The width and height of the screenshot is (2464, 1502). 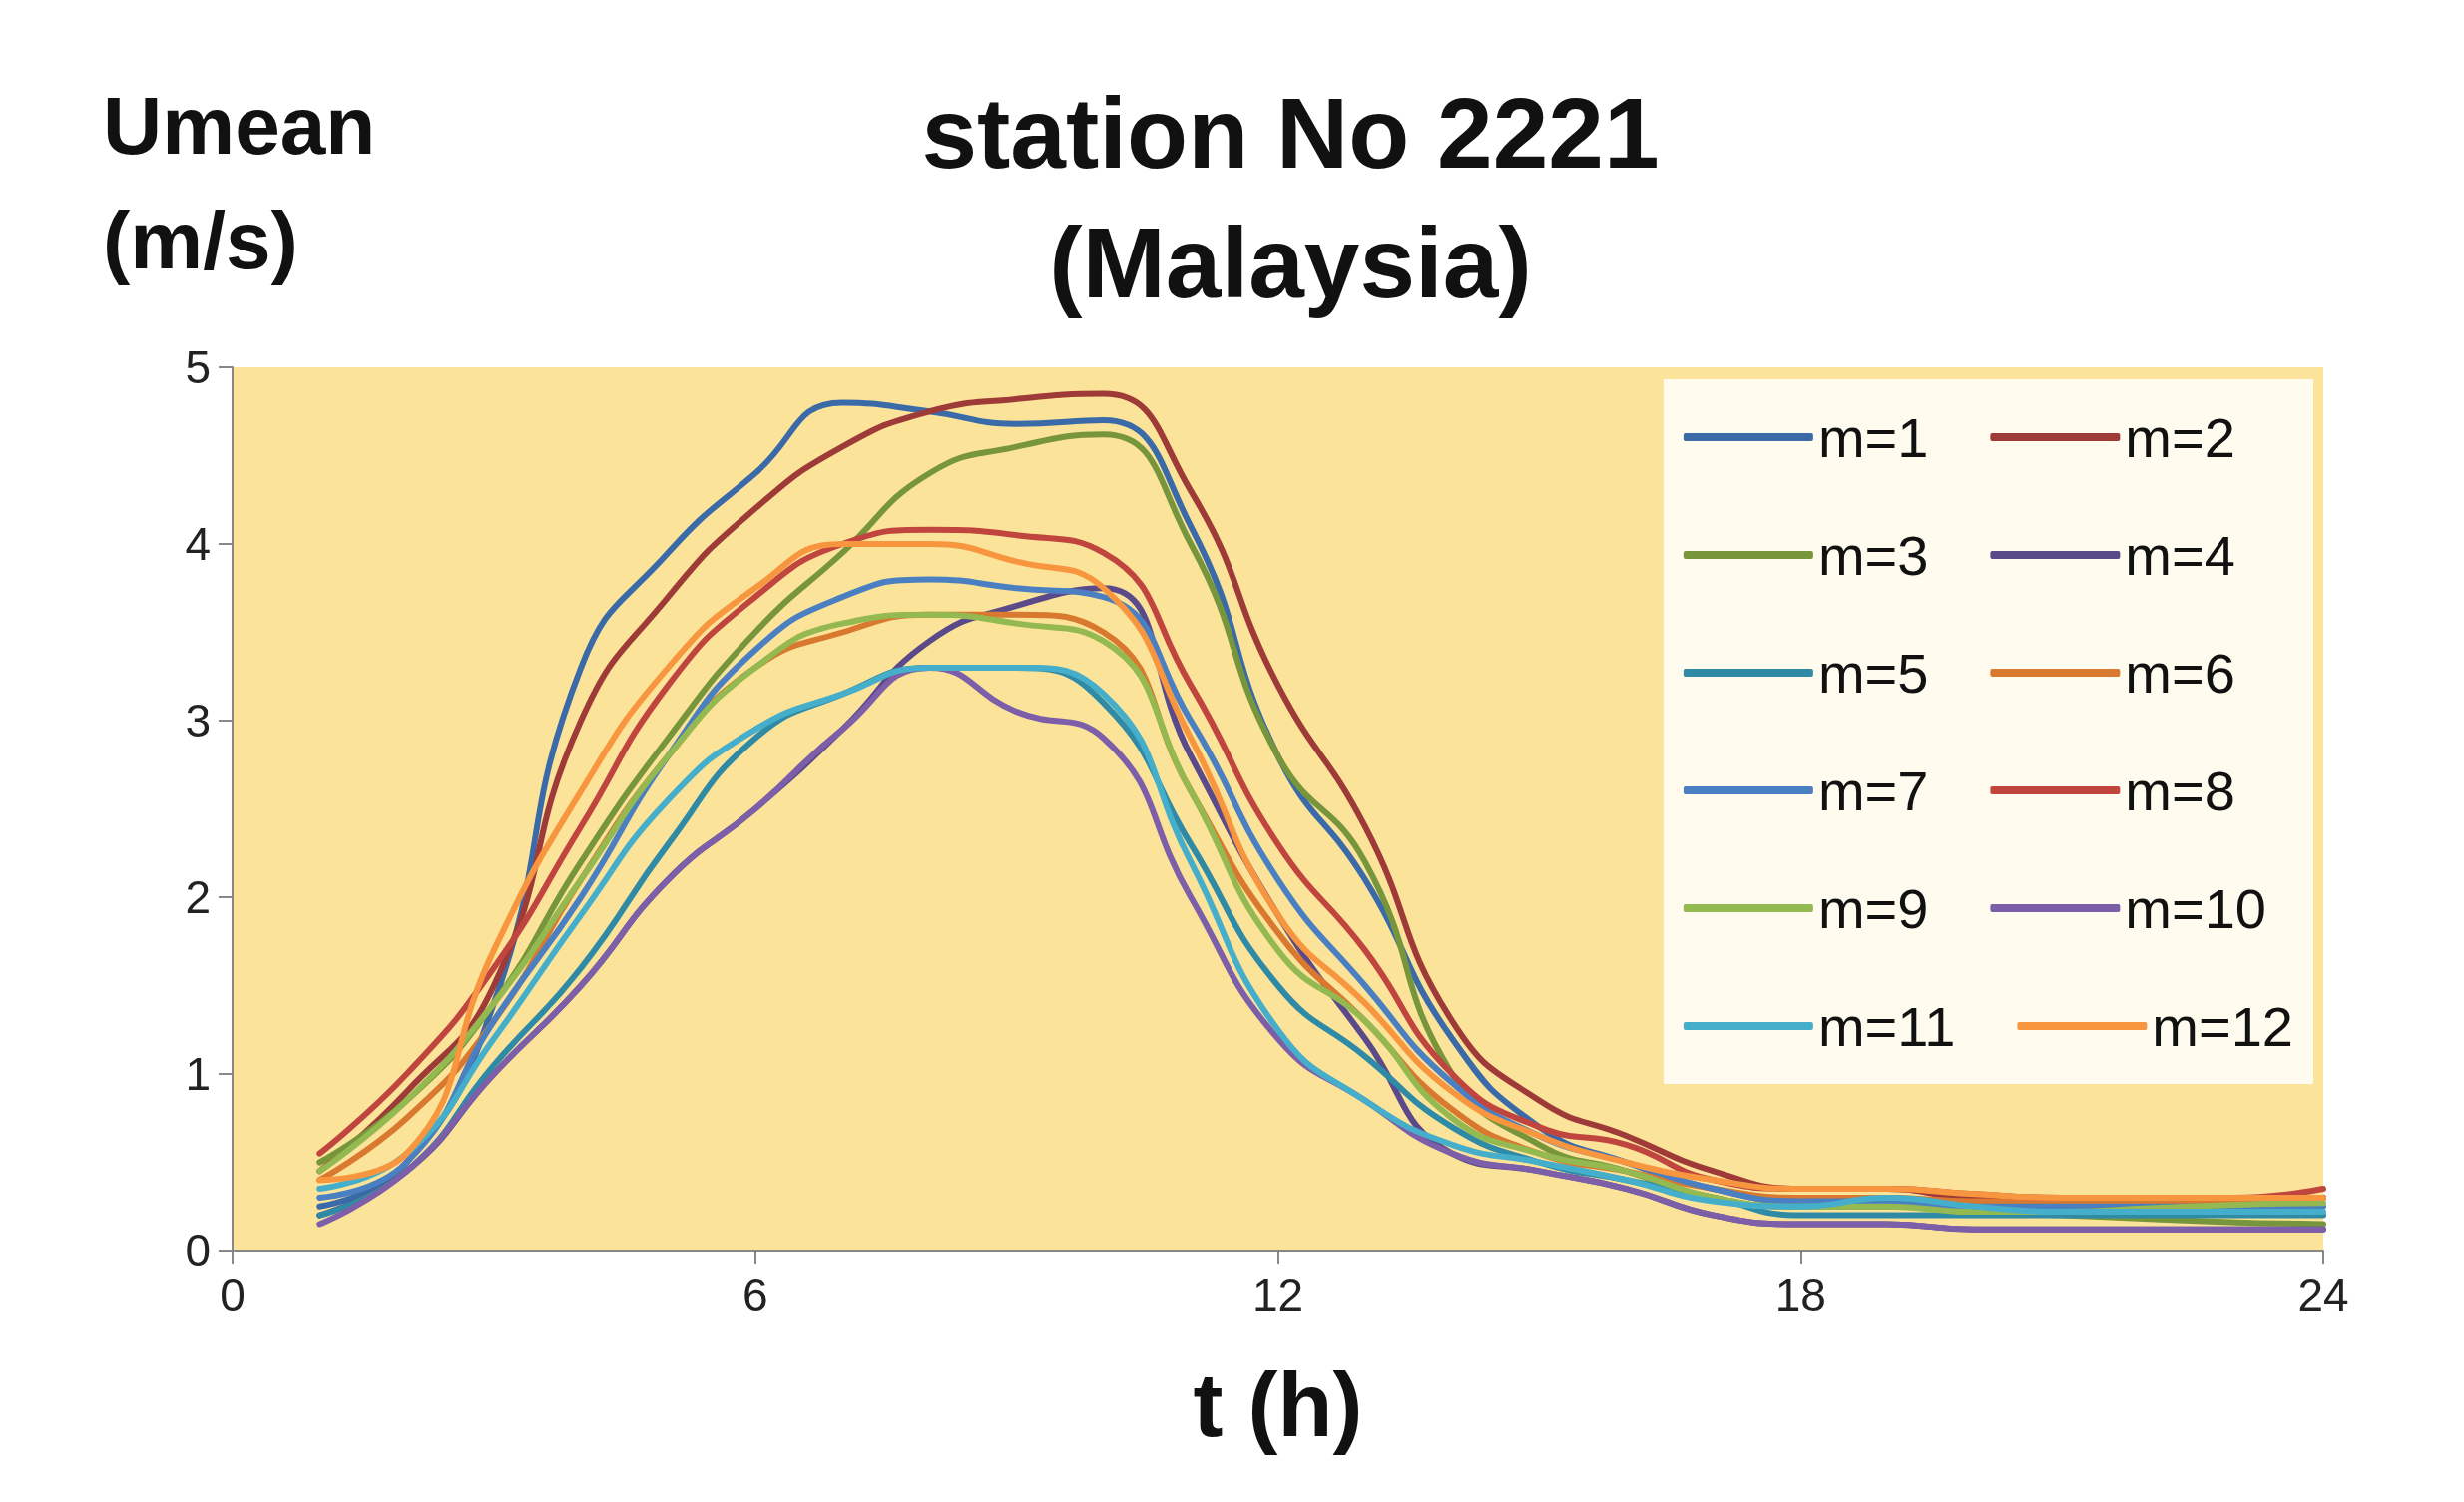 I want to click on legend-label: m=8, so click(x=2180, y=790).